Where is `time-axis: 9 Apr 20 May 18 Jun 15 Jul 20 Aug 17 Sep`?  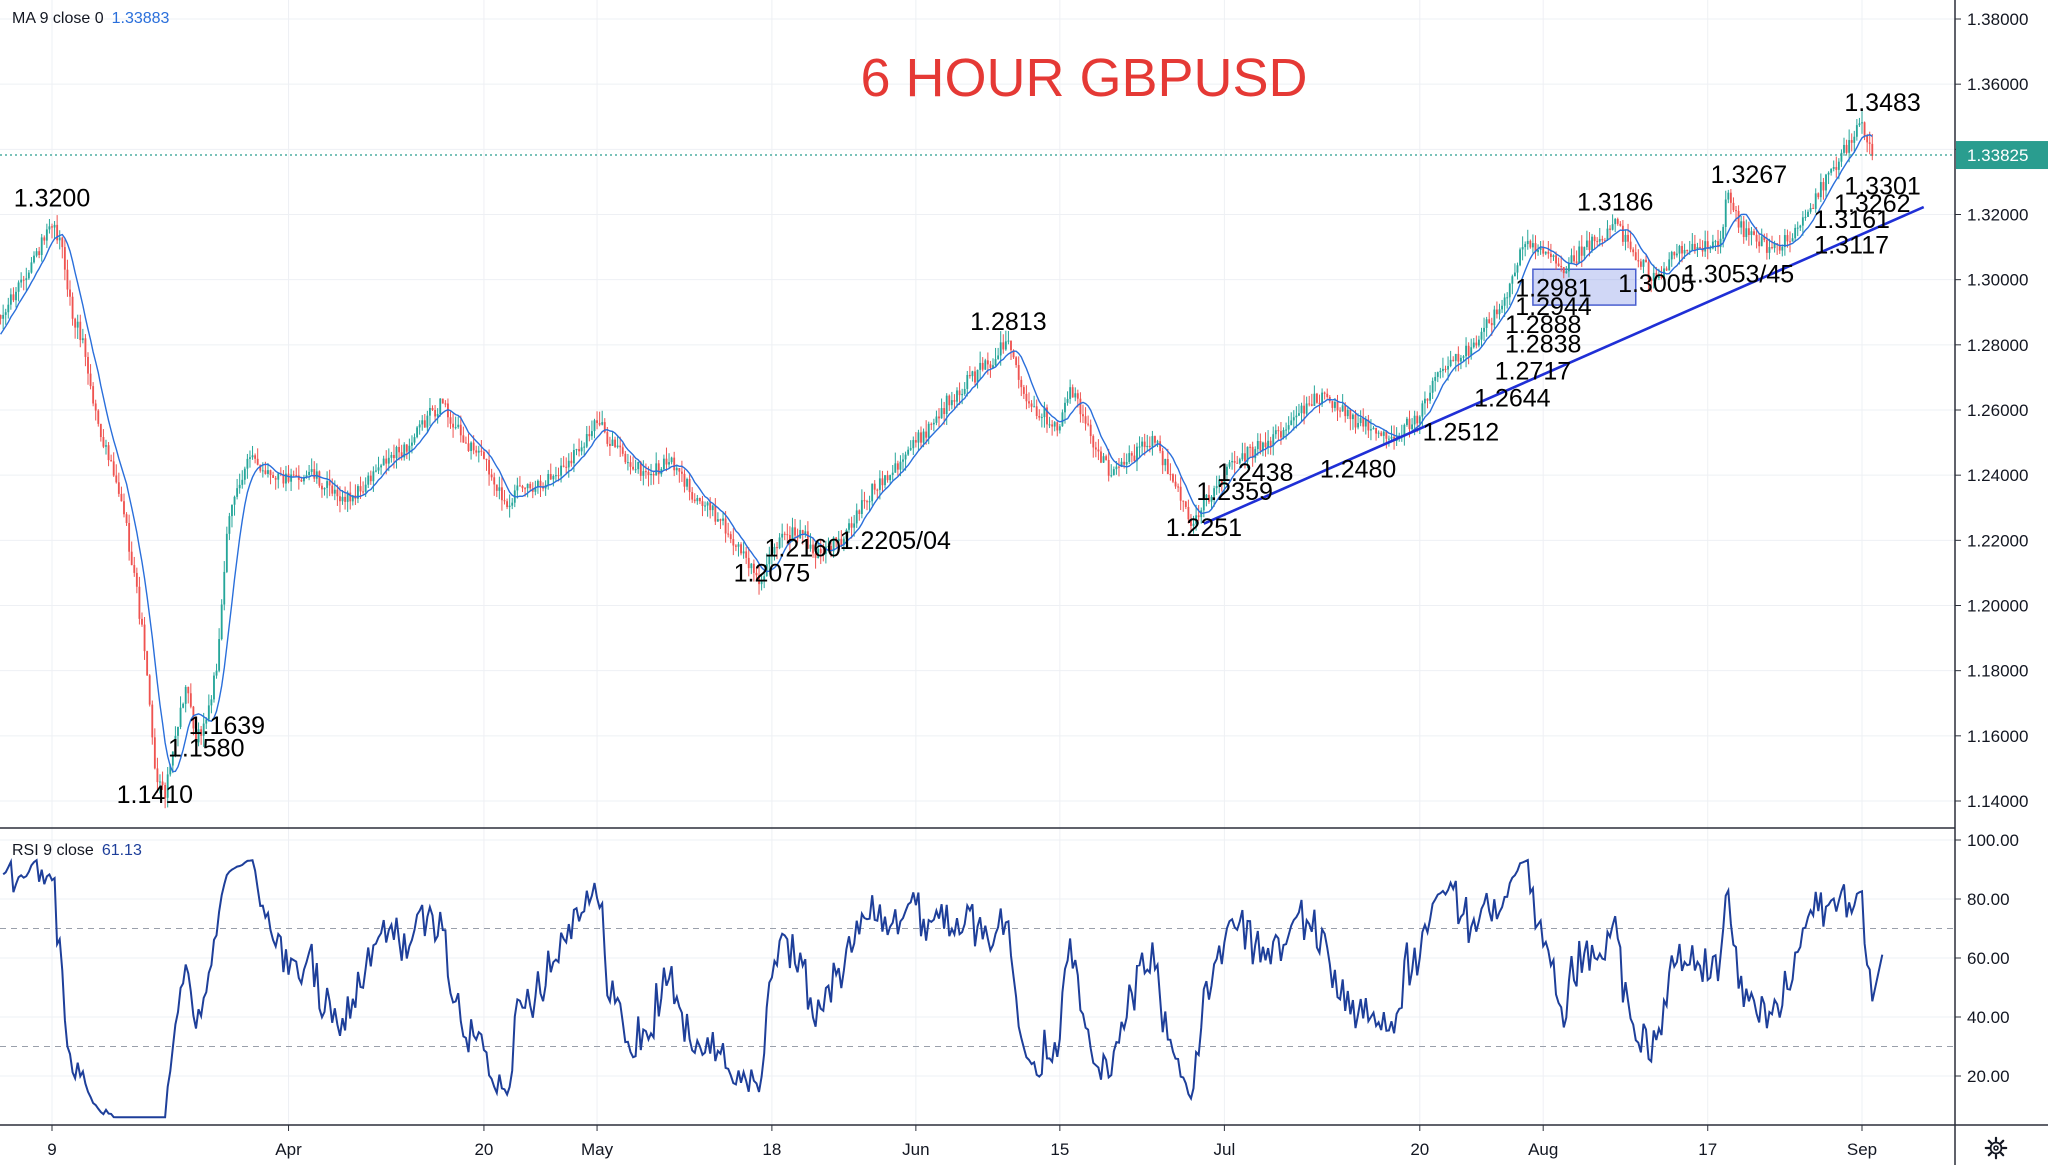 time-axis: 9 Apr 20 May 18 Jun 15 Jul 20 Aug 17 Sep is located at coordinates (962, 1142).